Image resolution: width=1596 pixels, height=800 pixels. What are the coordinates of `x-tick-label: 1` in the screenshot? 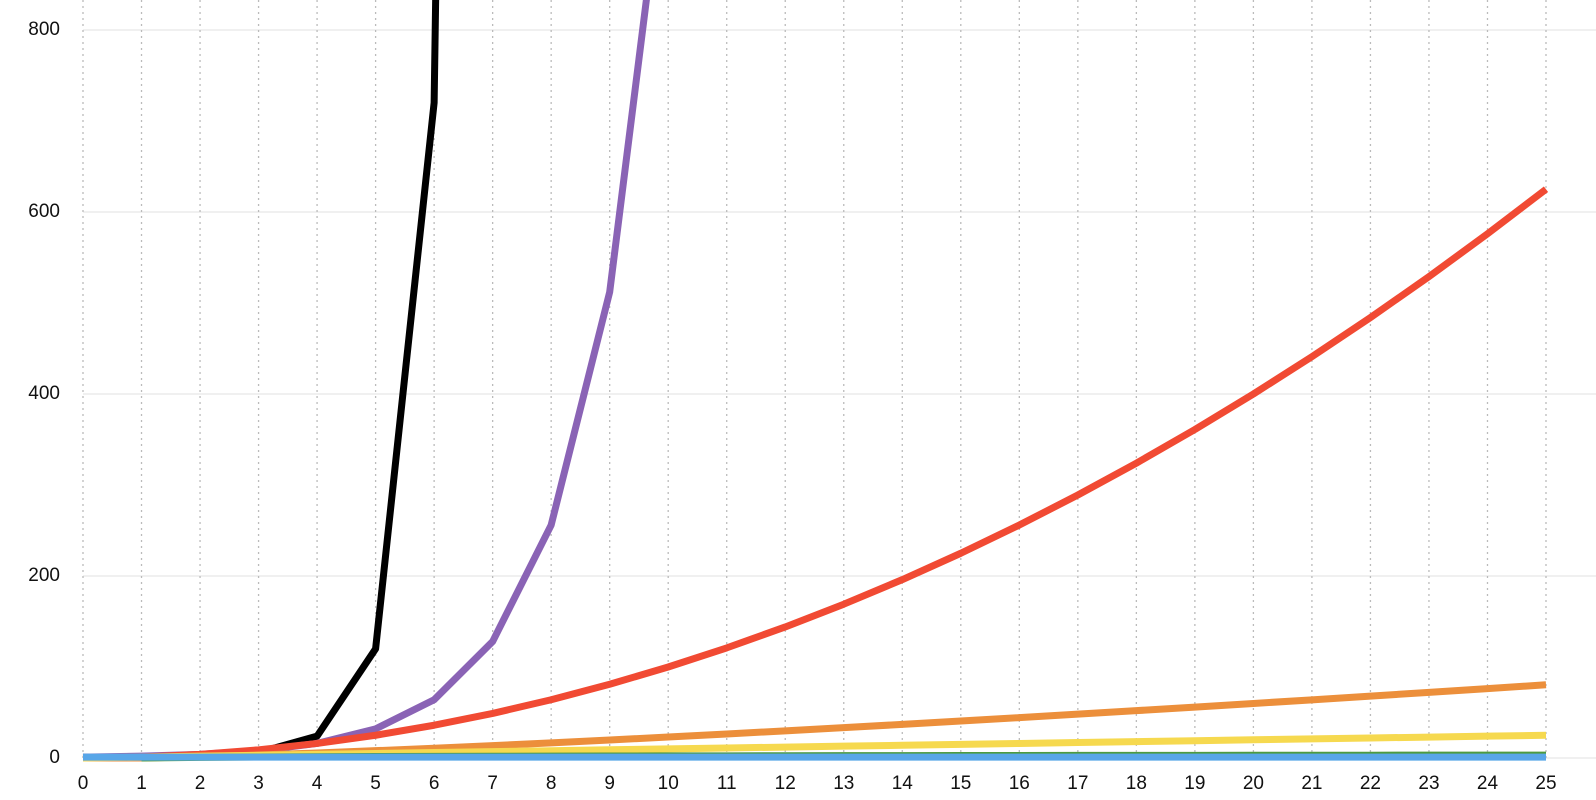 It's located at (141, 783).